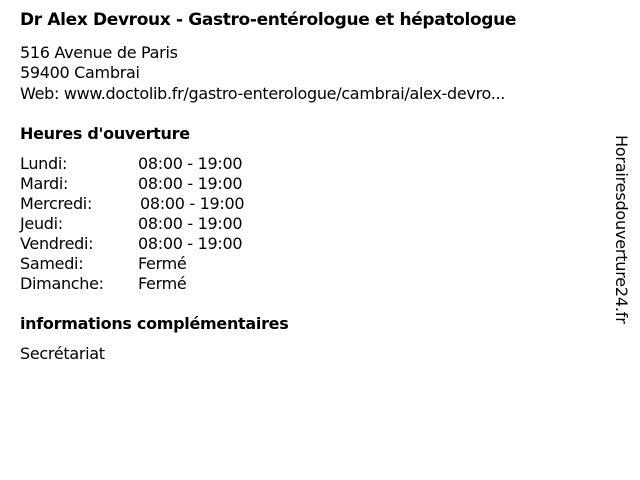 Image resolution: width=640 pixels, height=480 pixels. Describe the element at coordinates (99, 52) in the screenshot. I see `address-street: 516 Avenue de Paris` at that location.